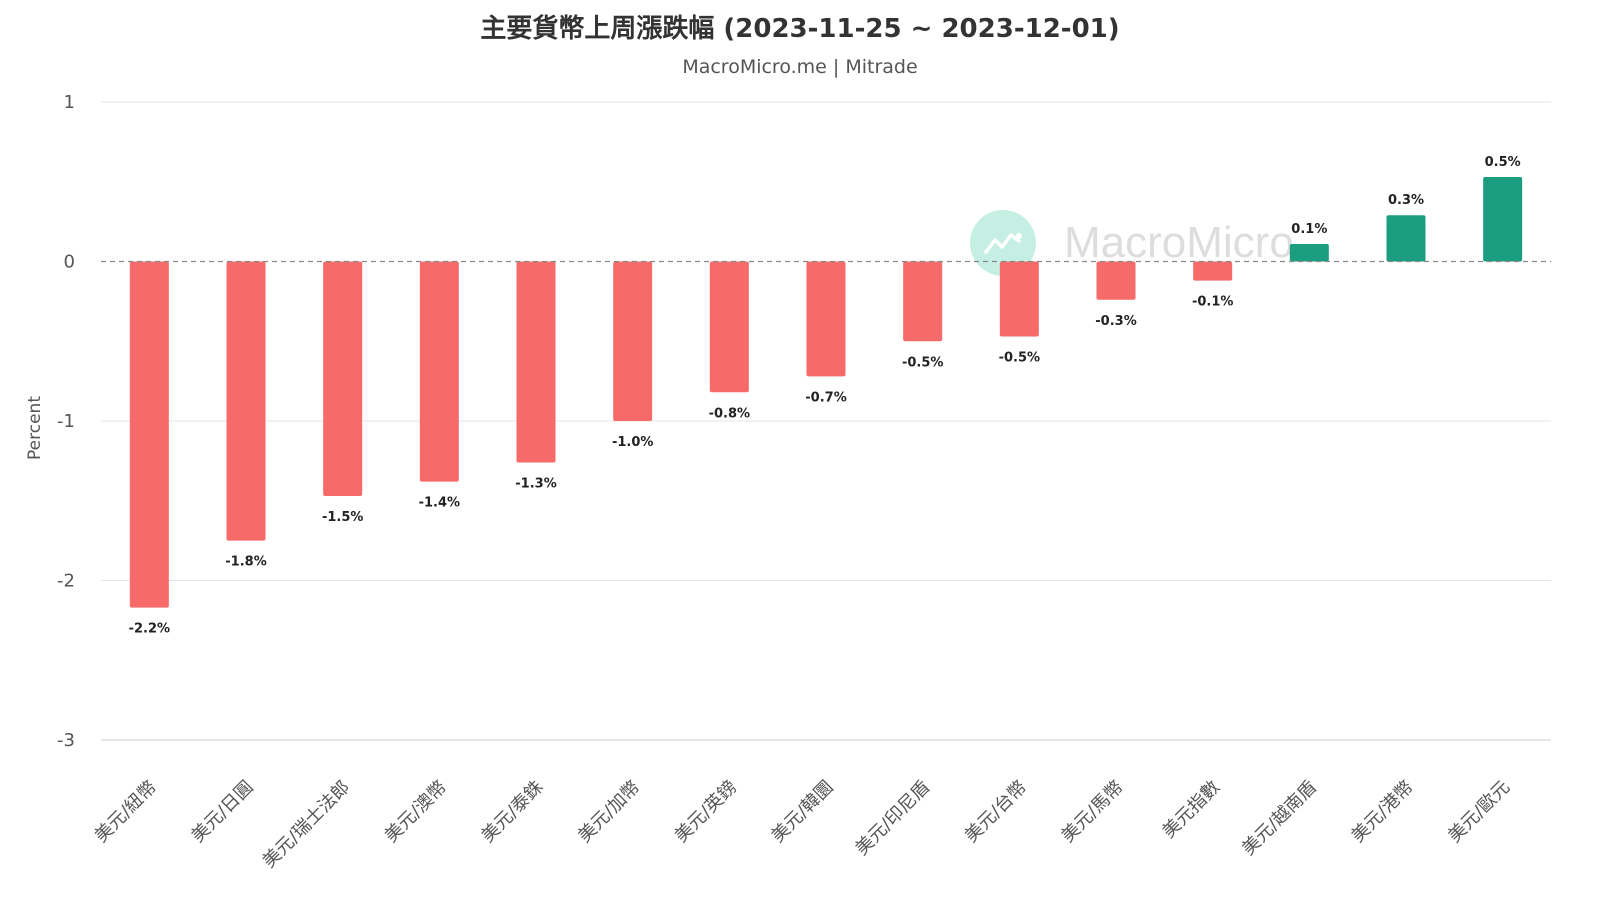  What do you see at coordinates (342, 517) in the screenshot?
I see `data-label: -1.5%` at bounding box center [342, 517].